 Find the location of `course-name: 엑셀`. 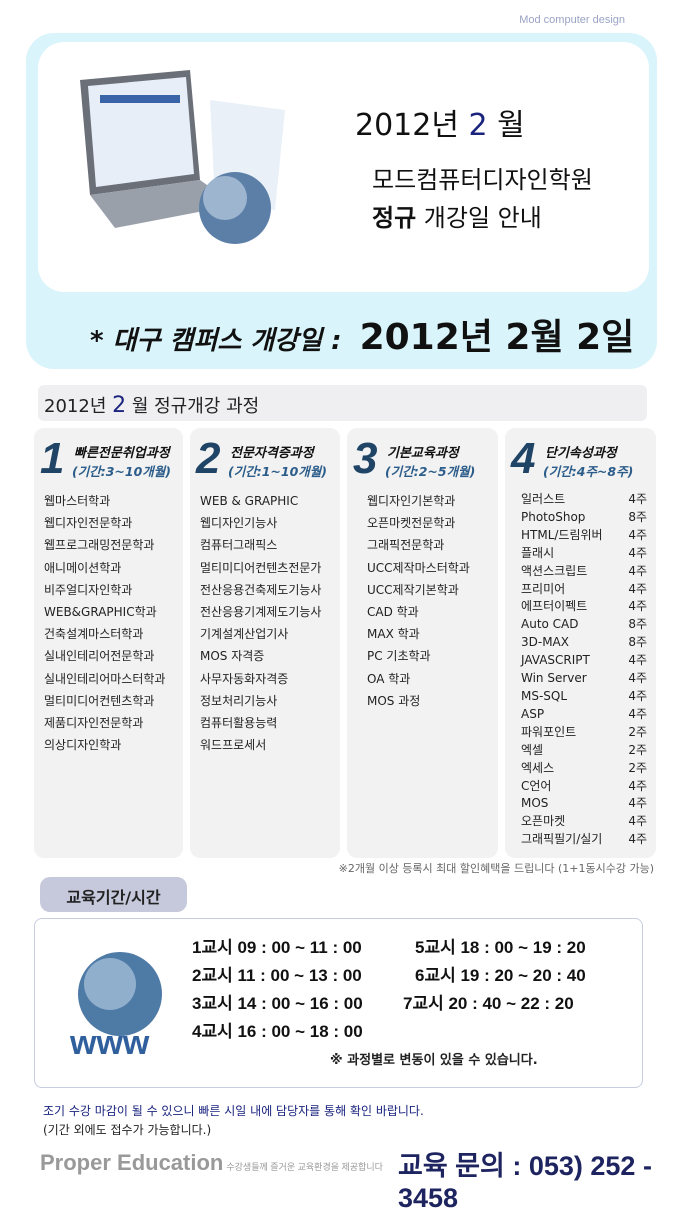

course-name: 엑셀 is located at coordinates (532, 749).